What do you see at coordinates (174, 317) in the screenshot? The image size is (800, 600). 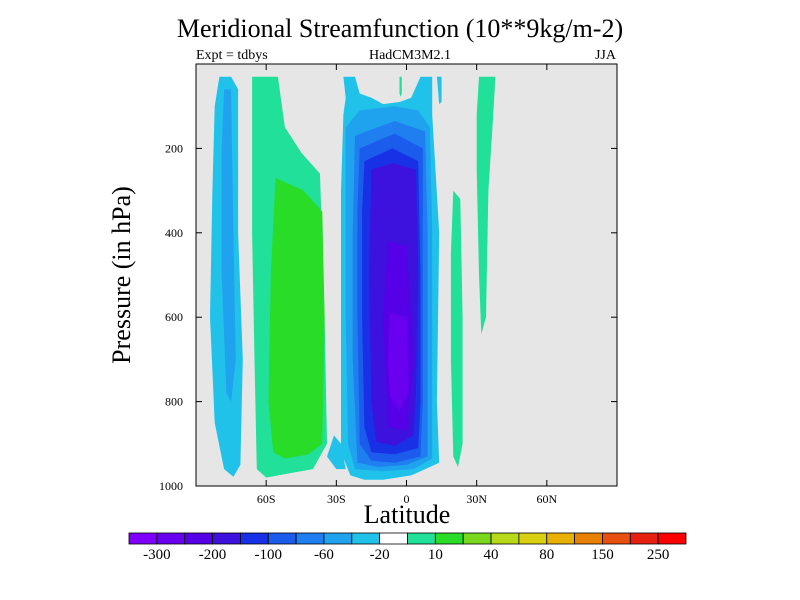 I see `y-tick-label: 600` at bounding box center [174, 317].